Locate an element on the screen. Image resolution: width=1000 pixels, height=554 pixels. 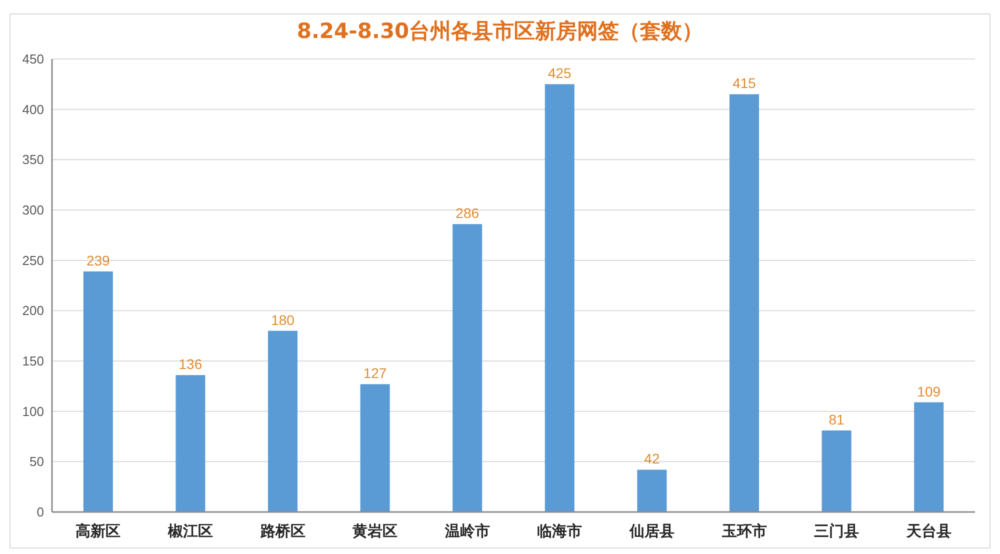
y-tick-label: 300 is located at coordinates (33, 210).